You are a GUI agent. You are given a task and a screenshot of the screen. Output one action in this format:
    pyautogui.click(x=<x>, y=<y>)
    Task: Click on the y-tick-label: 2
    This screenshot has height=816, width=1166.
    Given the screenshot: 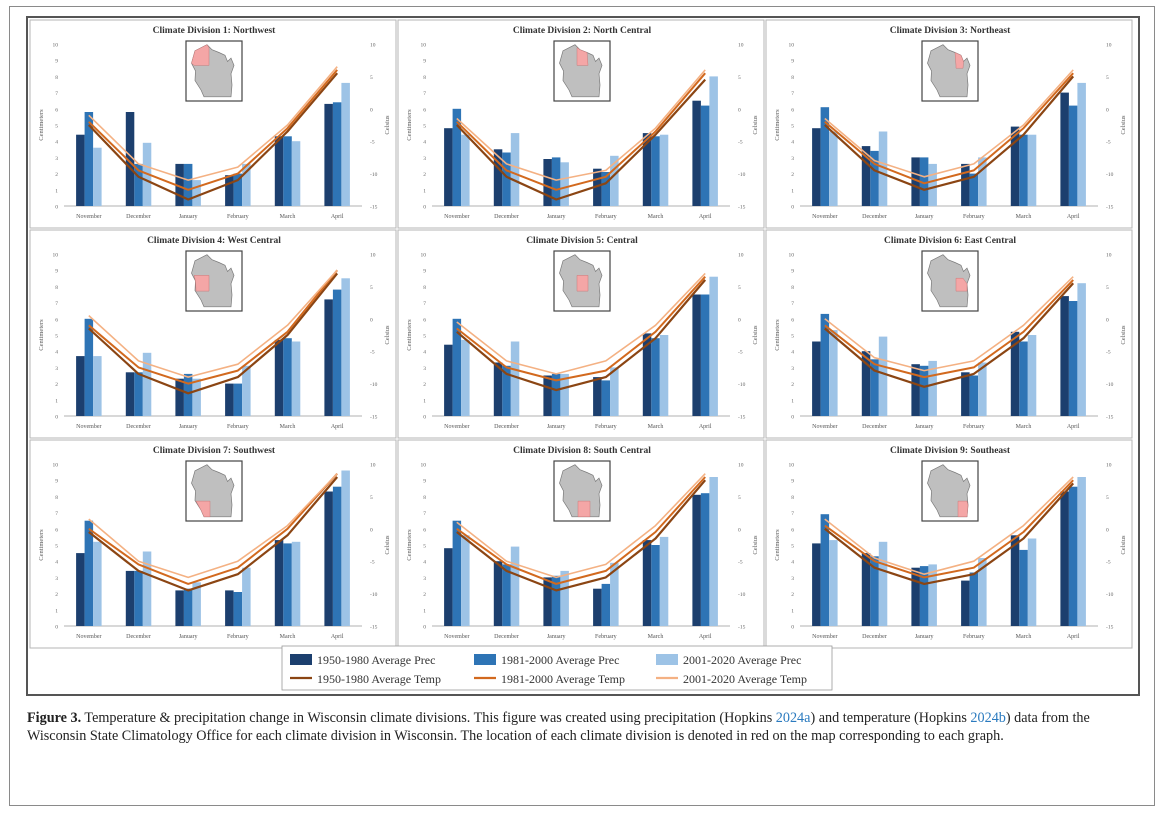 What is the action you would take?
    pyautogui.click(x=792, y=175)
    